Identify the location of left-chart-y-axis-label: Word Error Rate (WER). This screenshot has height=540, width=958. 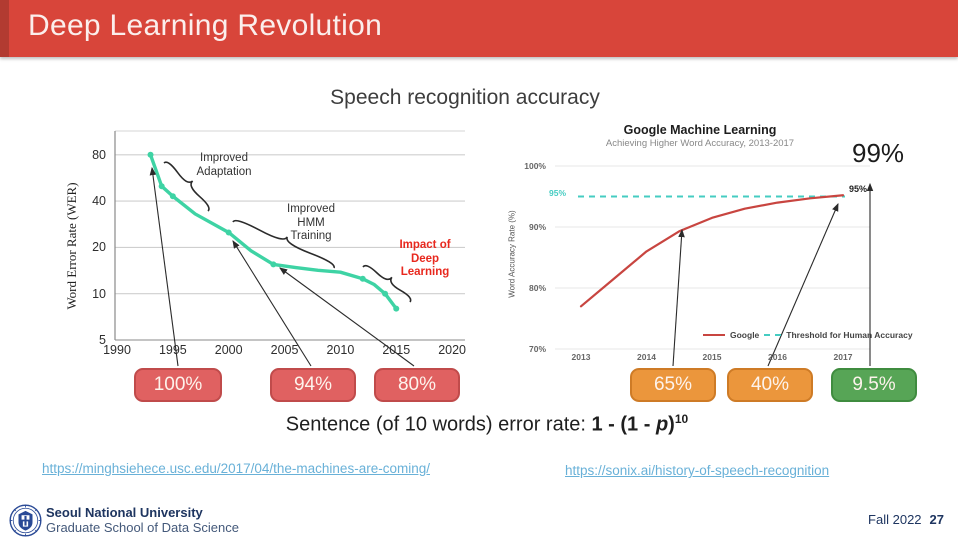
(71, 246).